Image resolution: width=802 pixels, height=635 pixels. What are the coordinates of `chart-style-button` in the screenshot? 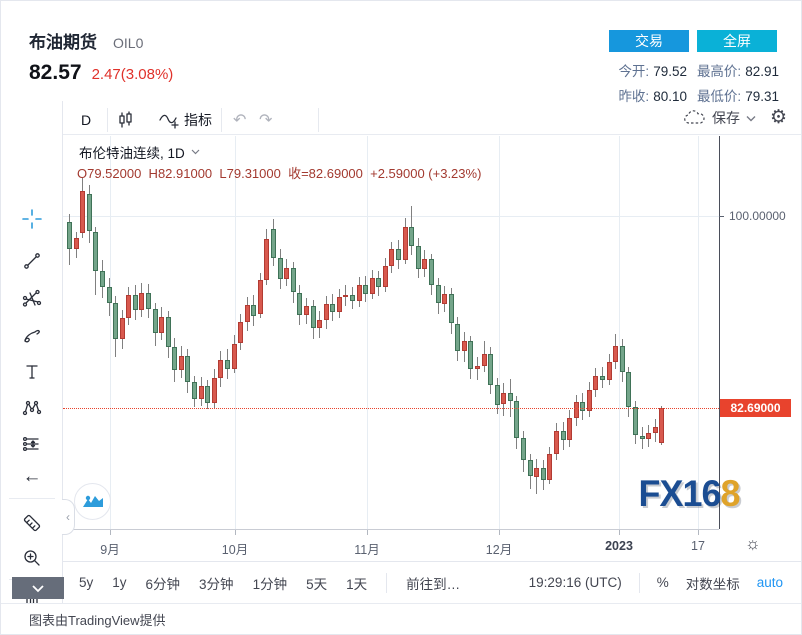 It's located at (126, 120).